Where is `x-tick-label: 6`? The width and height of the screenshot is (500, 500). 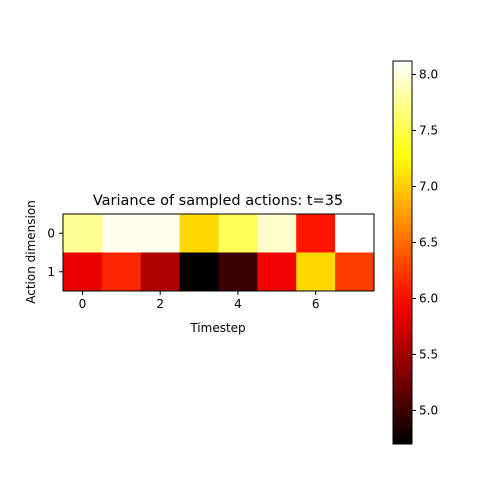
x-tick-label: 6 is located at coordinates (316, 304).